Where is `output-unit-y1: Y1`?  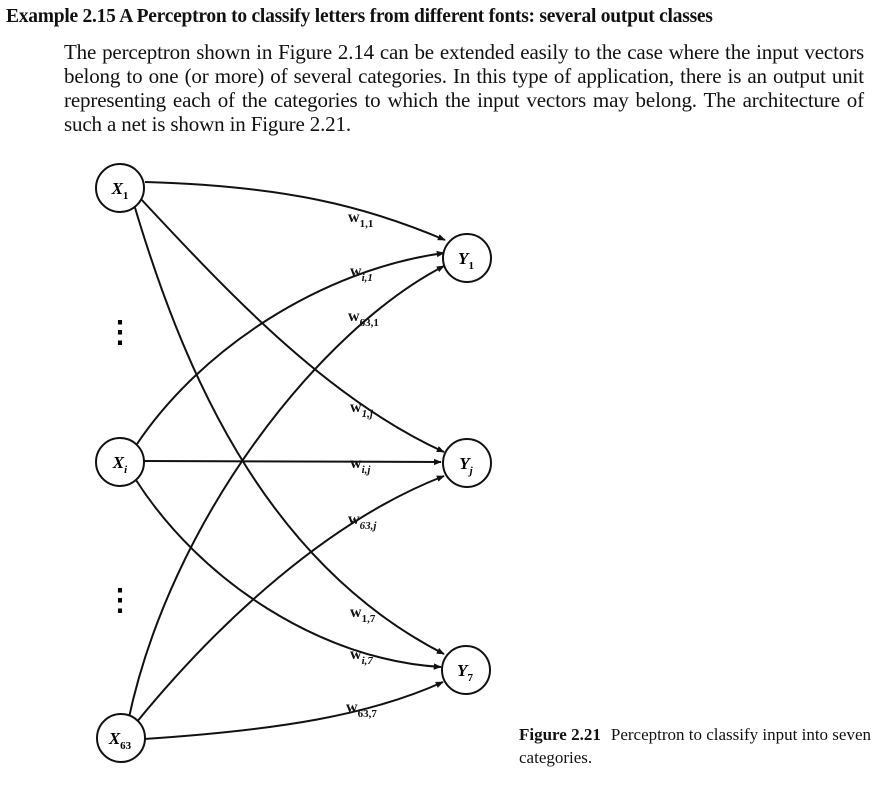
output-unit-y1: Y1 is located at coordinates (467, 258).